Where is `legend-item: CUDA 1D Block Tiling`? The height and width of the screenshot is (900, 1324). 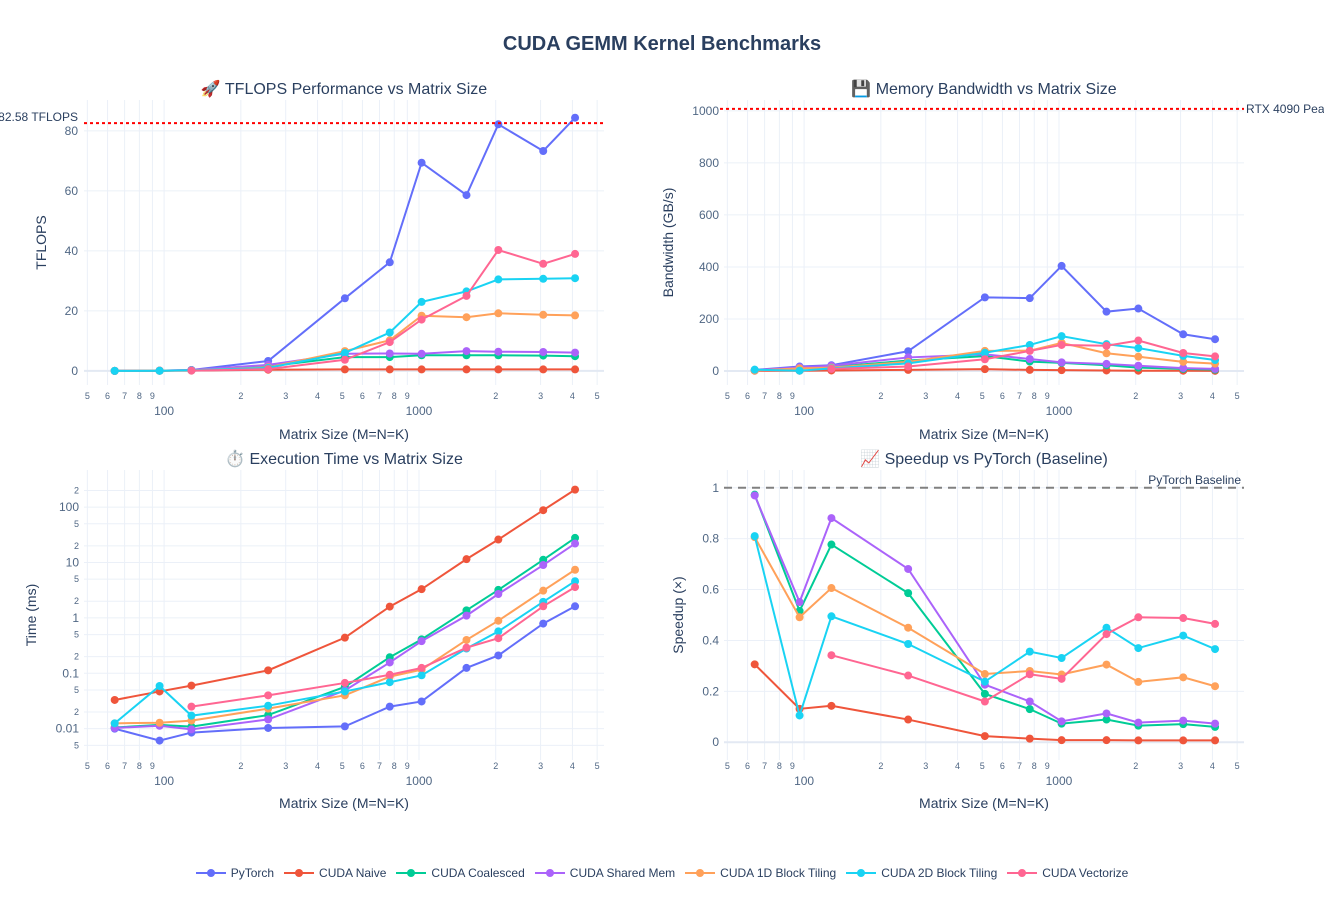
legend-item: CUDA 1D Block Tiling is located at coordinates (760, 873).